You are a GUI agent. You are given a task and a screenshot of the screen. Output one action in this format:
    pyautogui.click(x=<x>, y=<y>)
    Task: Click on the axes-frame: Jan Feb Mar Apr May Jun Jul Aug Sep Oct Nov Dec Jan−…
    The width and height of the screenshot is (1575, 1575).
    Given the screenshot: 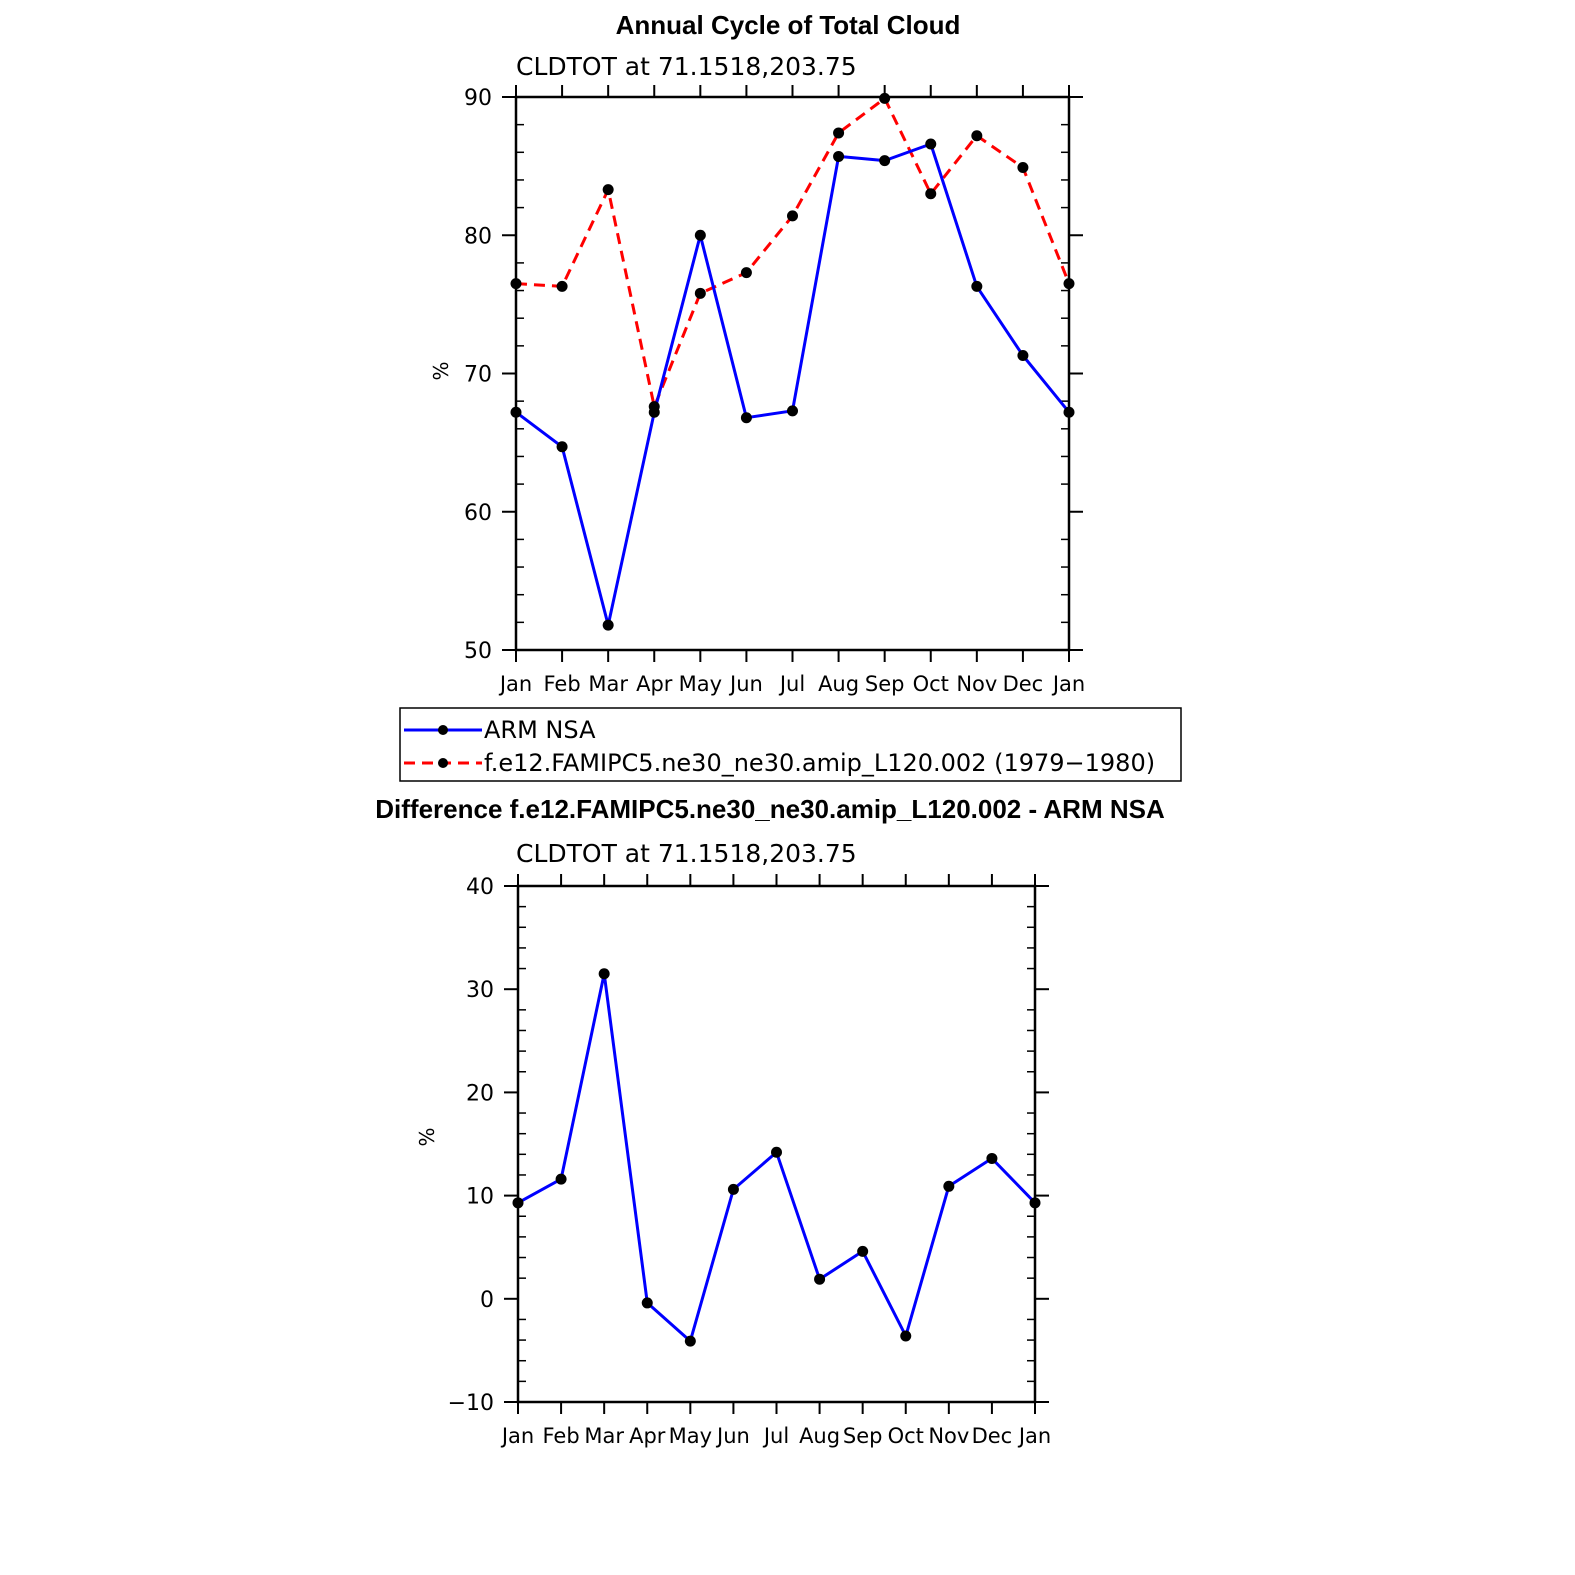 What is the action you would take?
    pyautogui.click(x=749, y=1161)
    